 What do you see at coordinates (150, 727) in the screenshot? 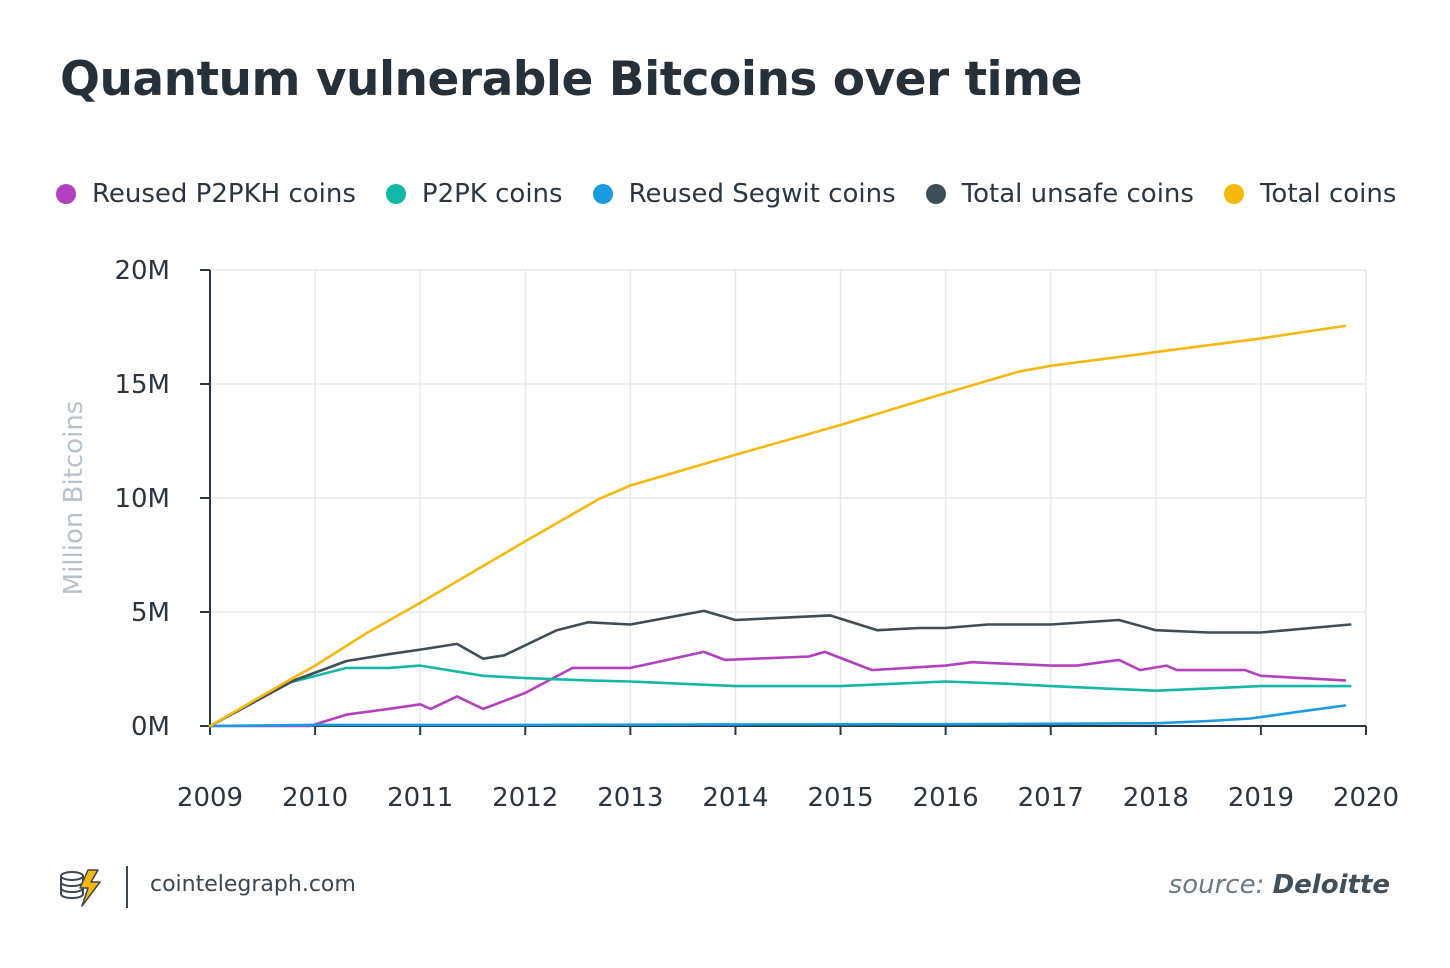
I see `y-tick-label: 0M` at bounding box center [150, 727].